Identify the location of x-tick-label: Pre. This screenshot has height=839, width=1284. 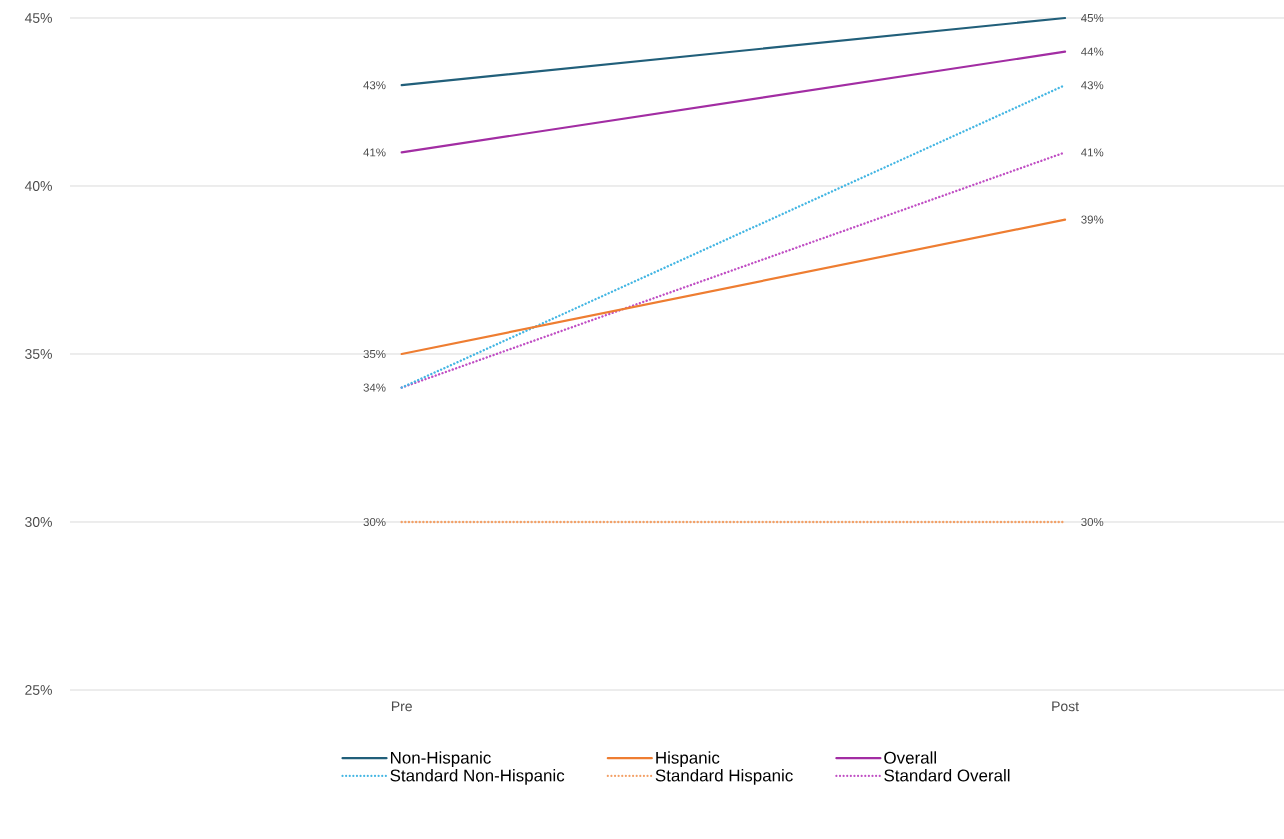
(401, 706).